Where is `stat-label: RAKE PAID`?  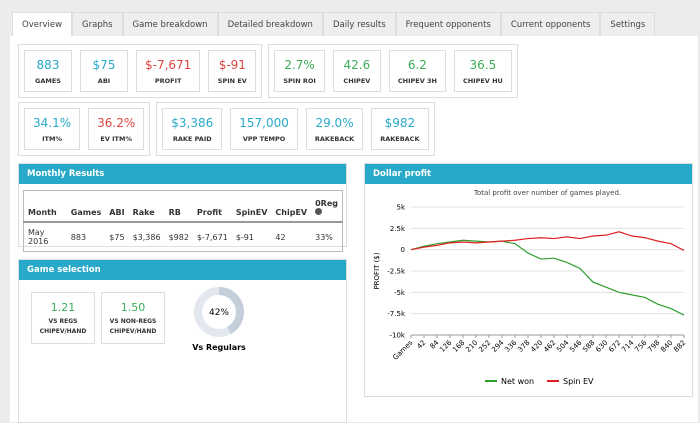 stat-label: RAKE PAID is located at coordinates (192, 138).